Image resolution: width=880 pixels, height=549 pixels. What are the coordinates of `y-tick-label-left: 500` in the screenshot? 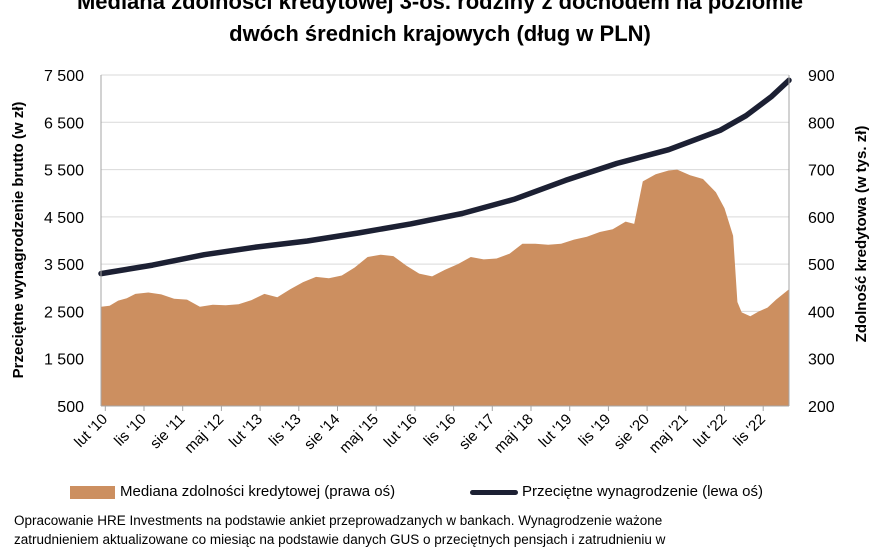 It's located at (70, 407).